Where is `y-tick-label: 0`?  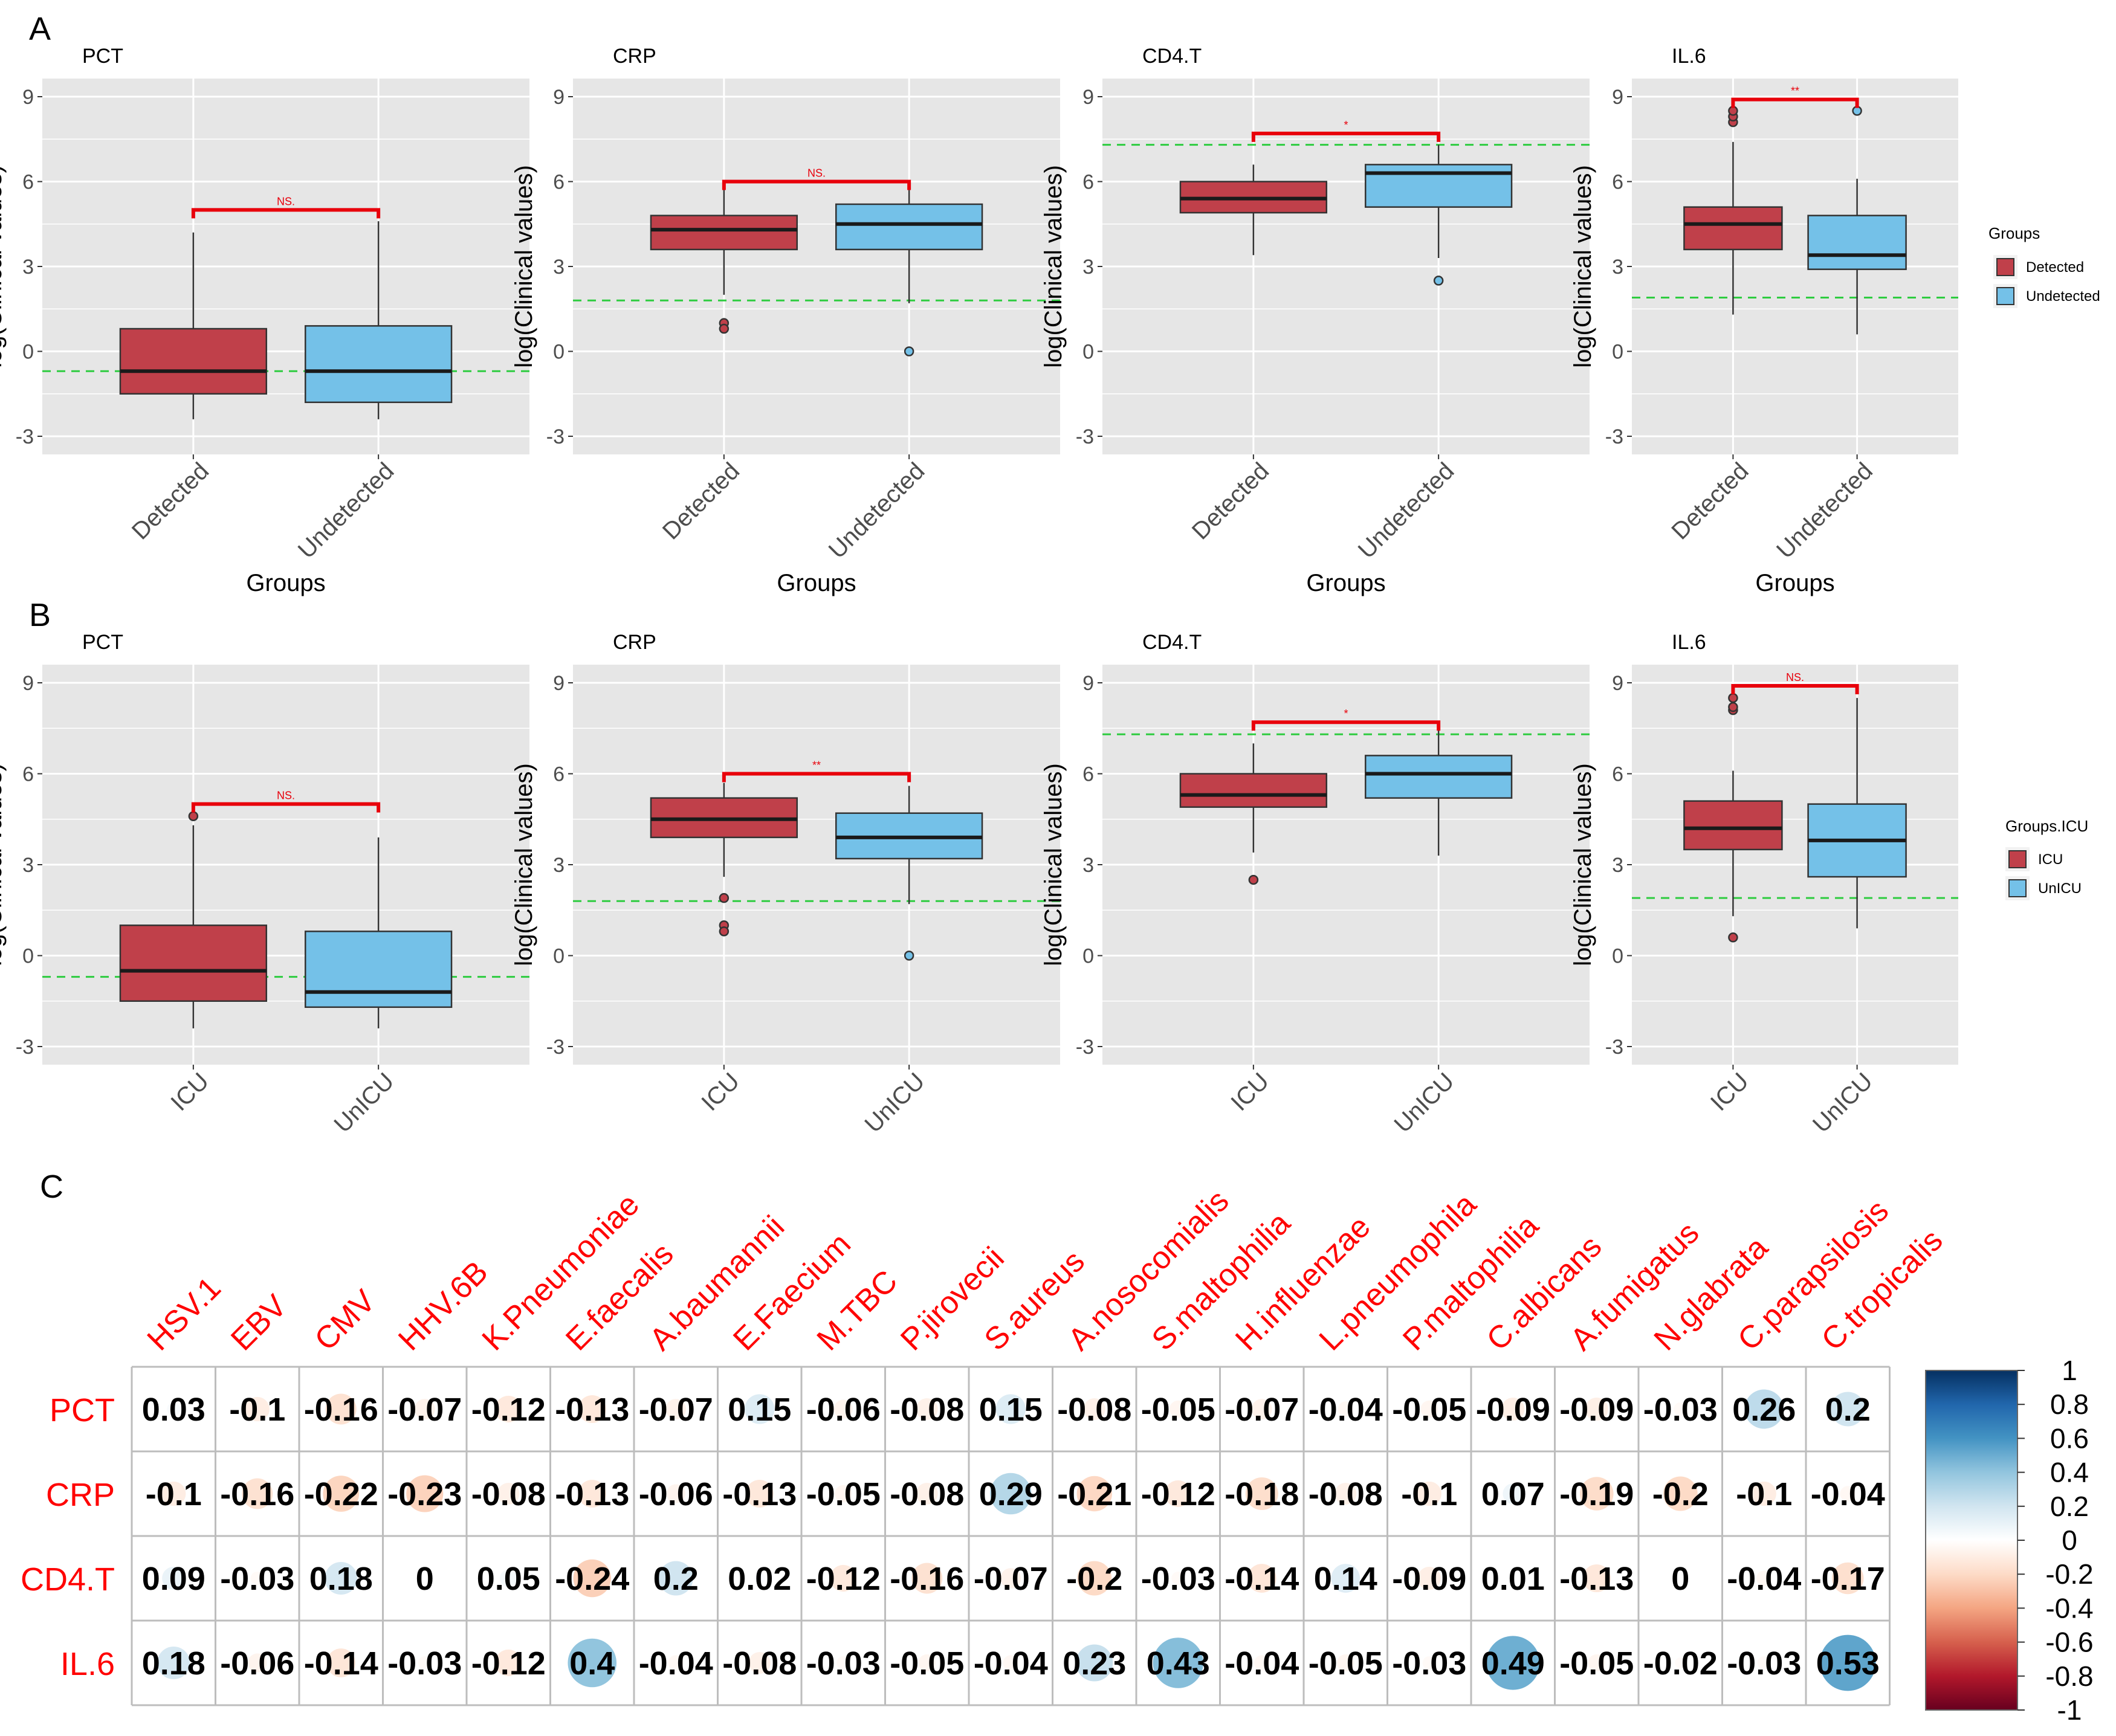
y-tick-label: 0 is located at coordinates (28, 352).